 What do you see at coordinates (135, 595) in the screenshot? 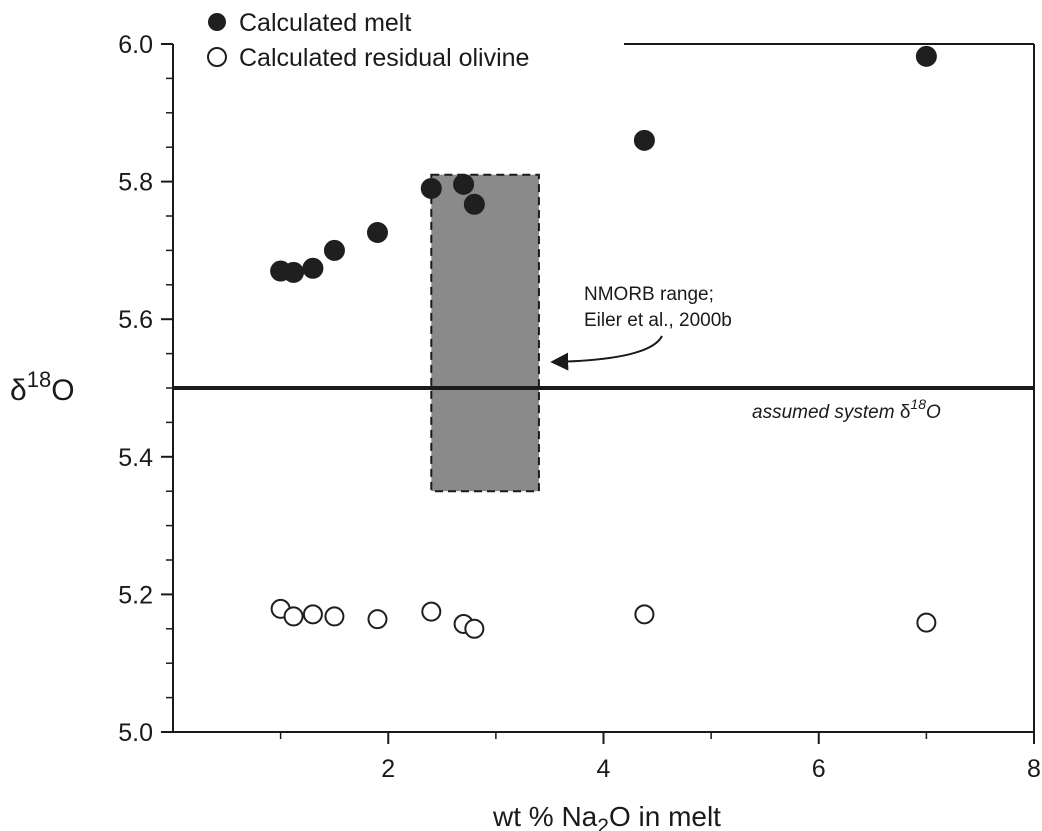
I see `y-tick-label: 5.2` at bounding box center [135, 595].